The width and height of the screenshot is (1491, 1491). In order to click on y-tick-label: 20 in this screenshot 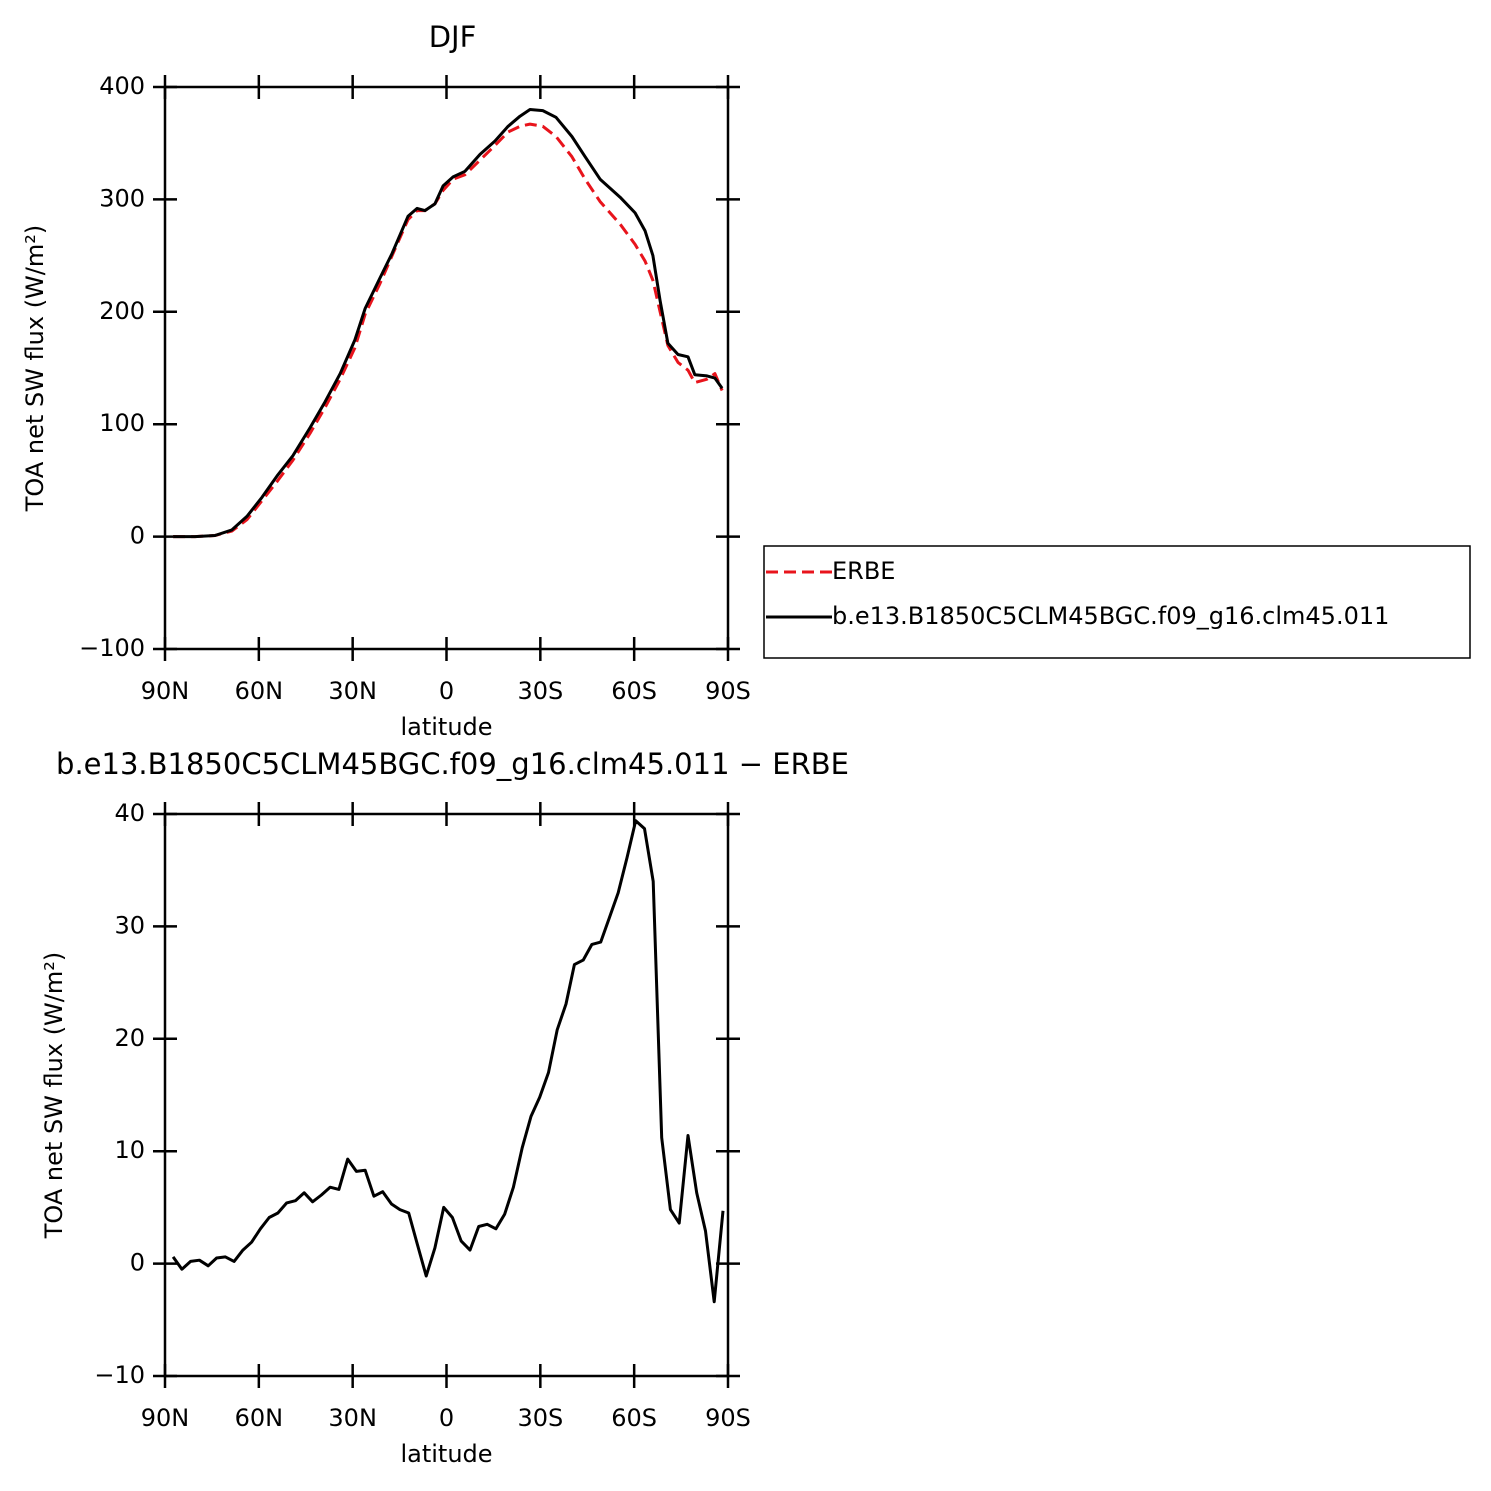, I will do `click(129, 1038)`.